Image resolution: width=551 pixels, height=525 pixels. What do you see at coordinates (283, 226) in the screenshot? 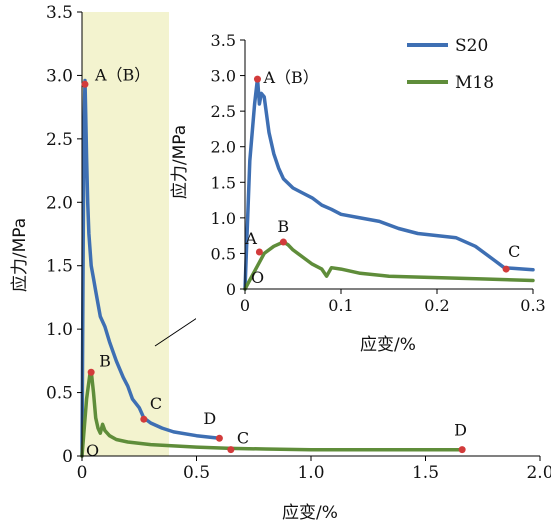
I see `inset-point-label: B` at bounding box center [283, 226].